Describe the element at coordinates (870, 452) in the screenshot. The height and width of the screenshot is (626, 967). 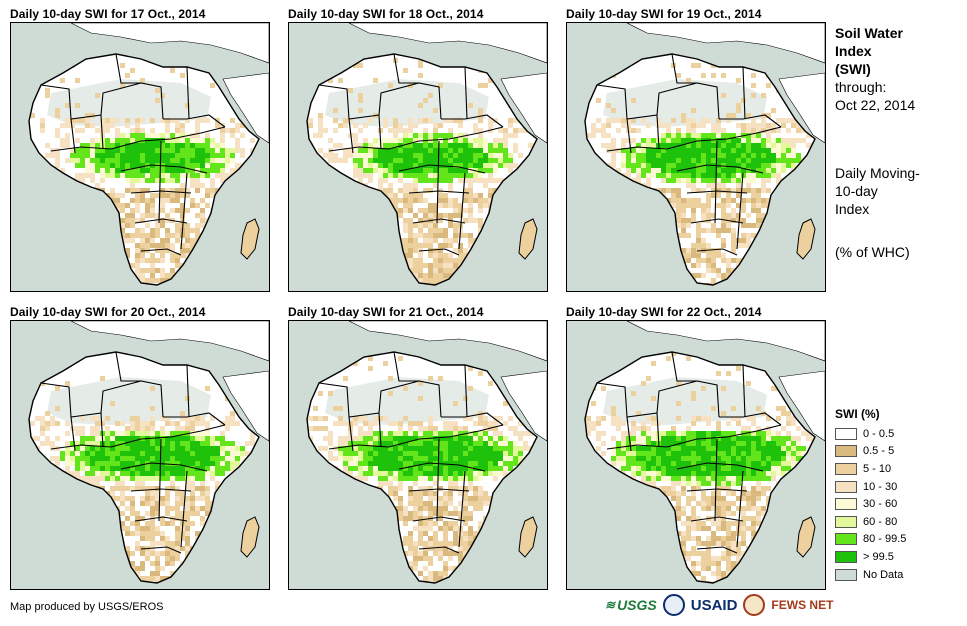
I see `legend-item: 0.5 - 5` at that location.